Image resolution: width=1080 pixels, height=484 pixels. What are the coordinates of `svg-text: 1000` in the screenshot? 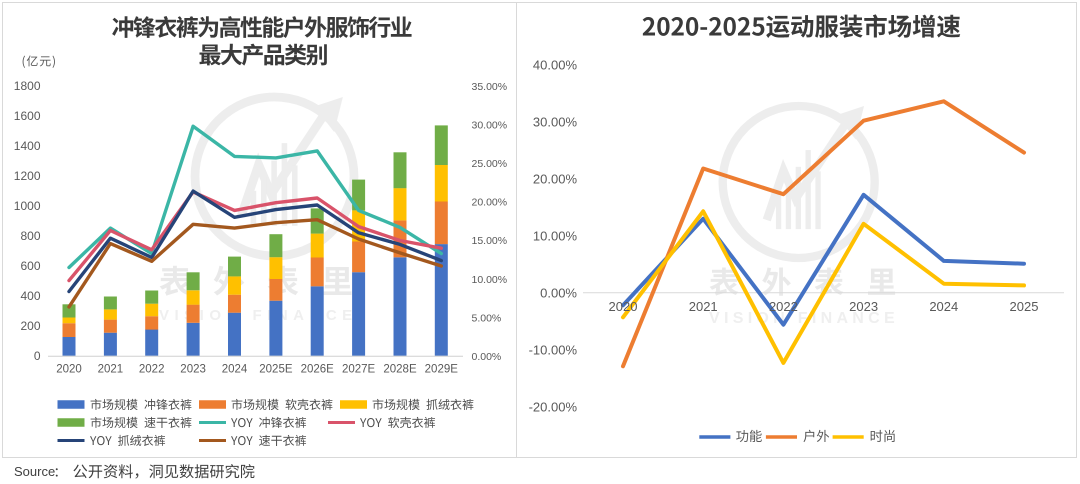 It's located at (27, 206).